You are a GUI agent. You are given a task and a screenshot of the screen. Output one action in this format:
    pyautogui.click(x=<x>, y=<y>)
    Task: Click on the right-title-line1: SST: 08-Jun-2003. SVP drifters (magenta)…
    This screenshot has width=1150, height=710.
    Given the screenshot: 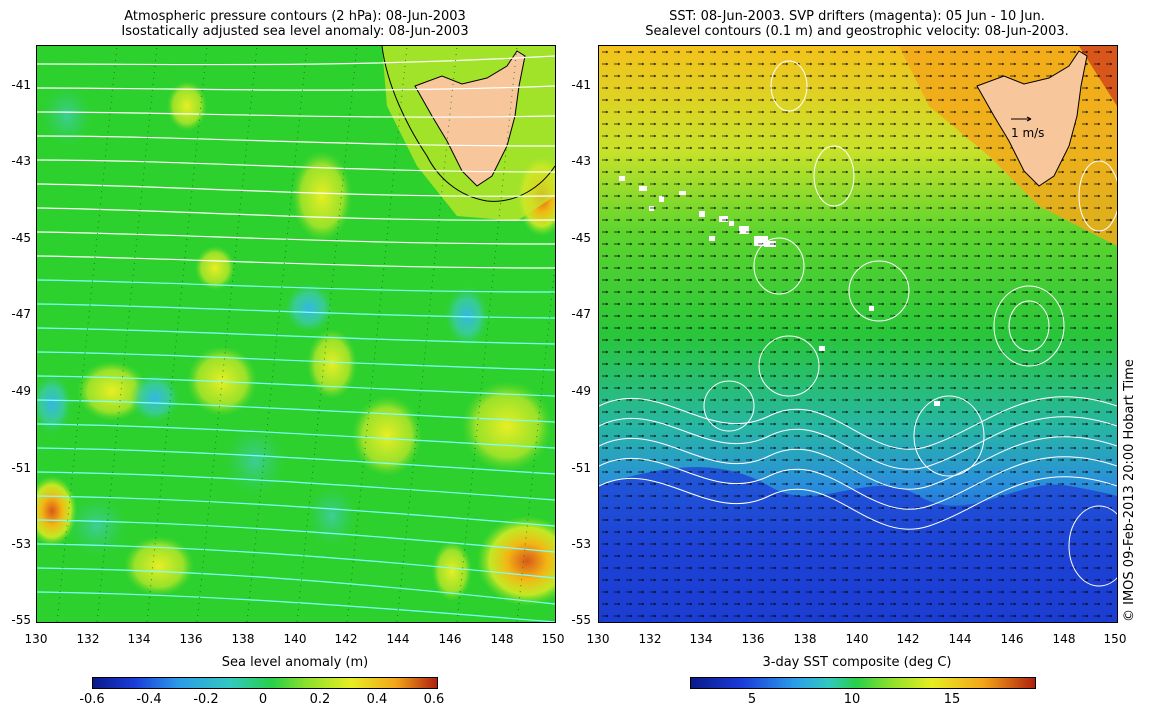 What is the action you would take?
    pyautogui.click(x=857, y=16)
    